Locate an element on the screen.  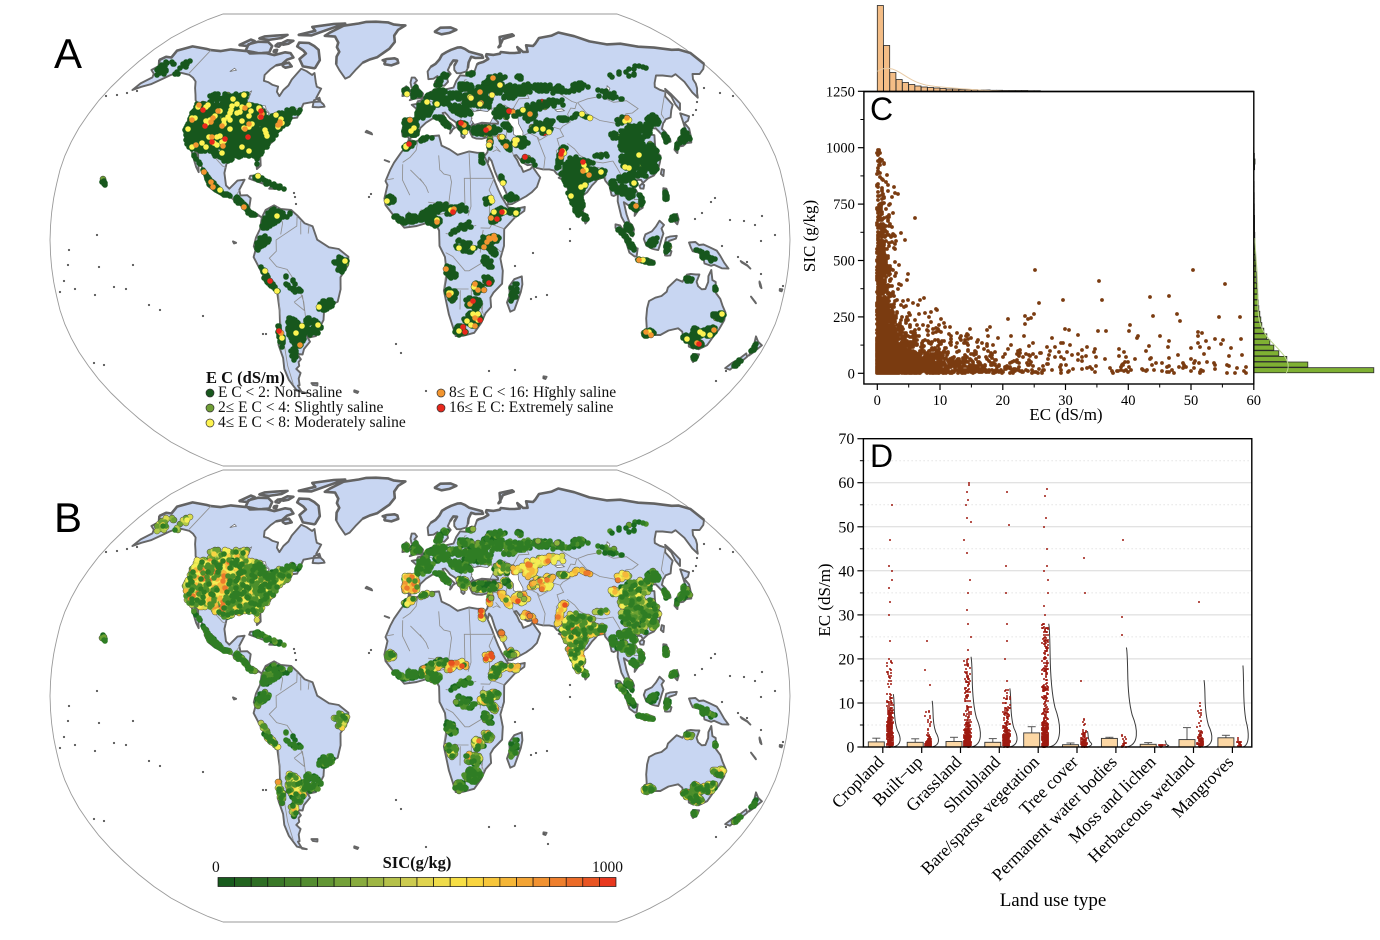
svg-text: 1250 is located at coordinates (840, 92).